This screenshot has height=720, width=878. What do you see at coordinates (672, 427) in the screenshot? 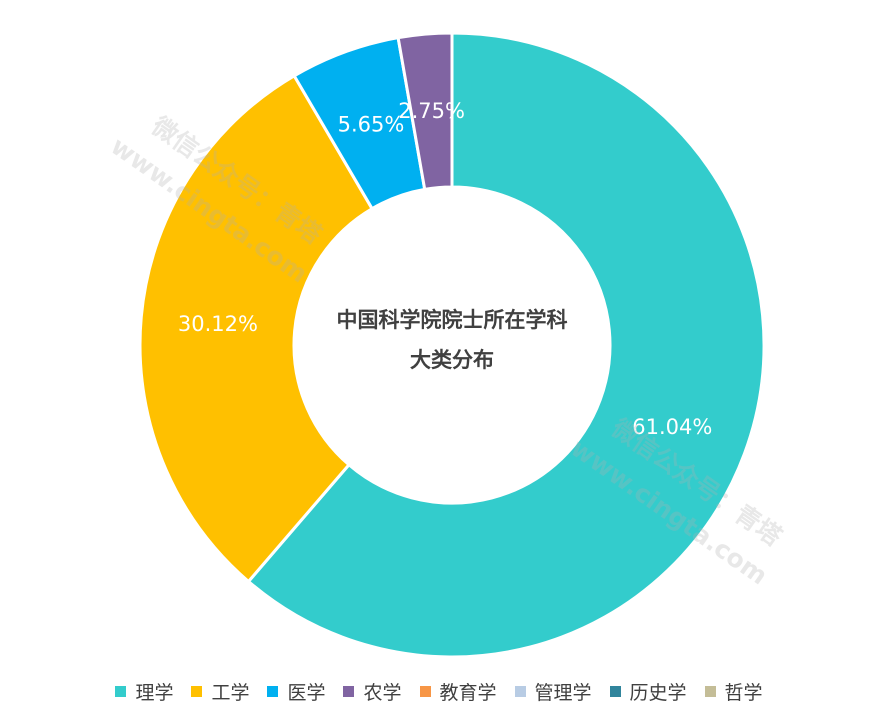
I see `slice-label-理学: 61.04%` at bounding box center [672, 427].